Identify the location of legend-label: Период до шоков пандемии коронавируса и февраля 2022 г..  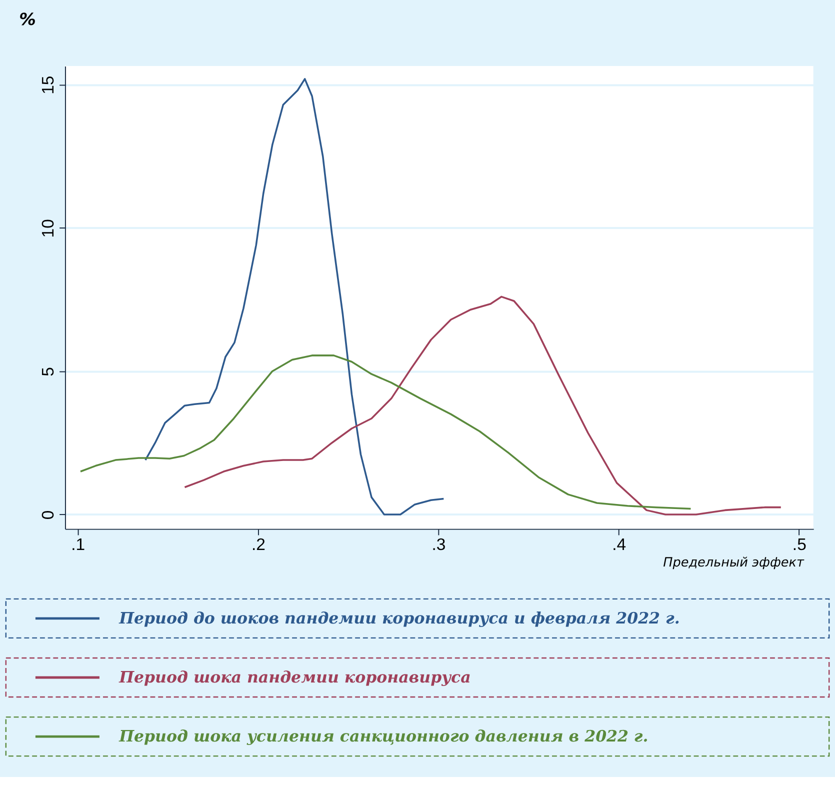
(399, 618).